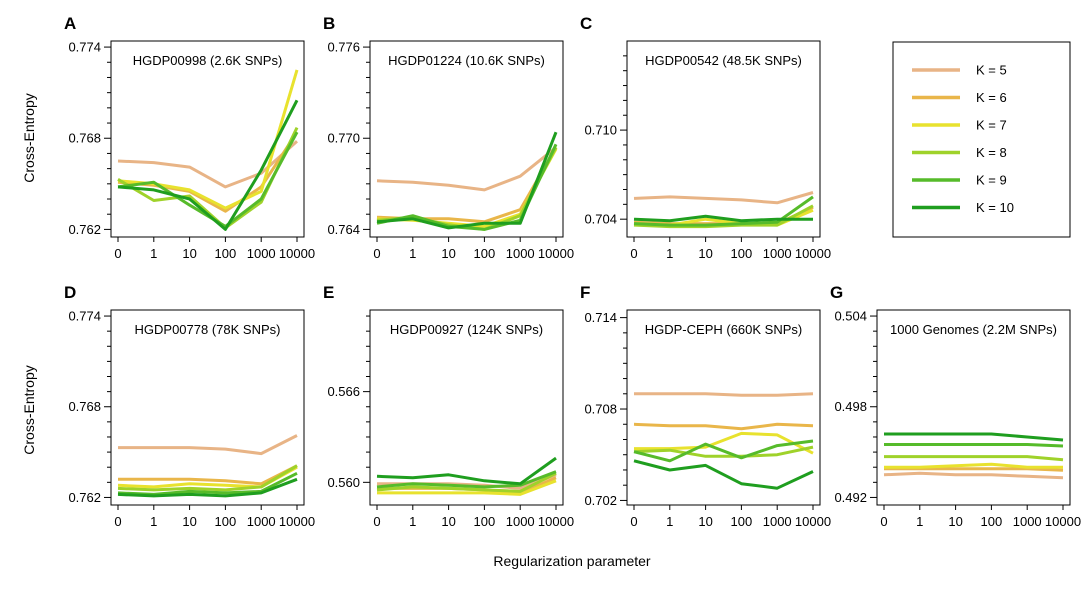 This screenshot has height=606, width=1090. Describe the element at coordinates (850, 316) in the screenshot. I see `y-tick-label: 0.504` at that location.